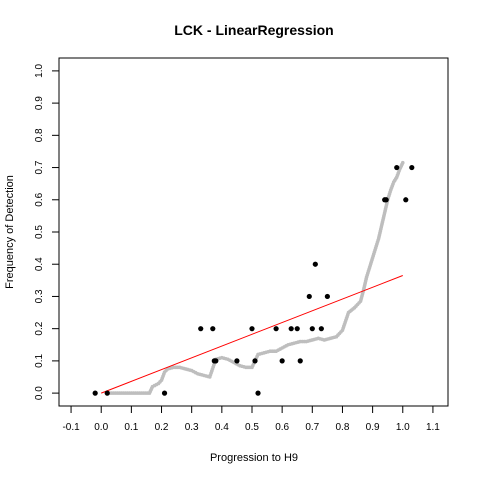  I want to click on y-tick-label: 0.6, so click(39, 199).